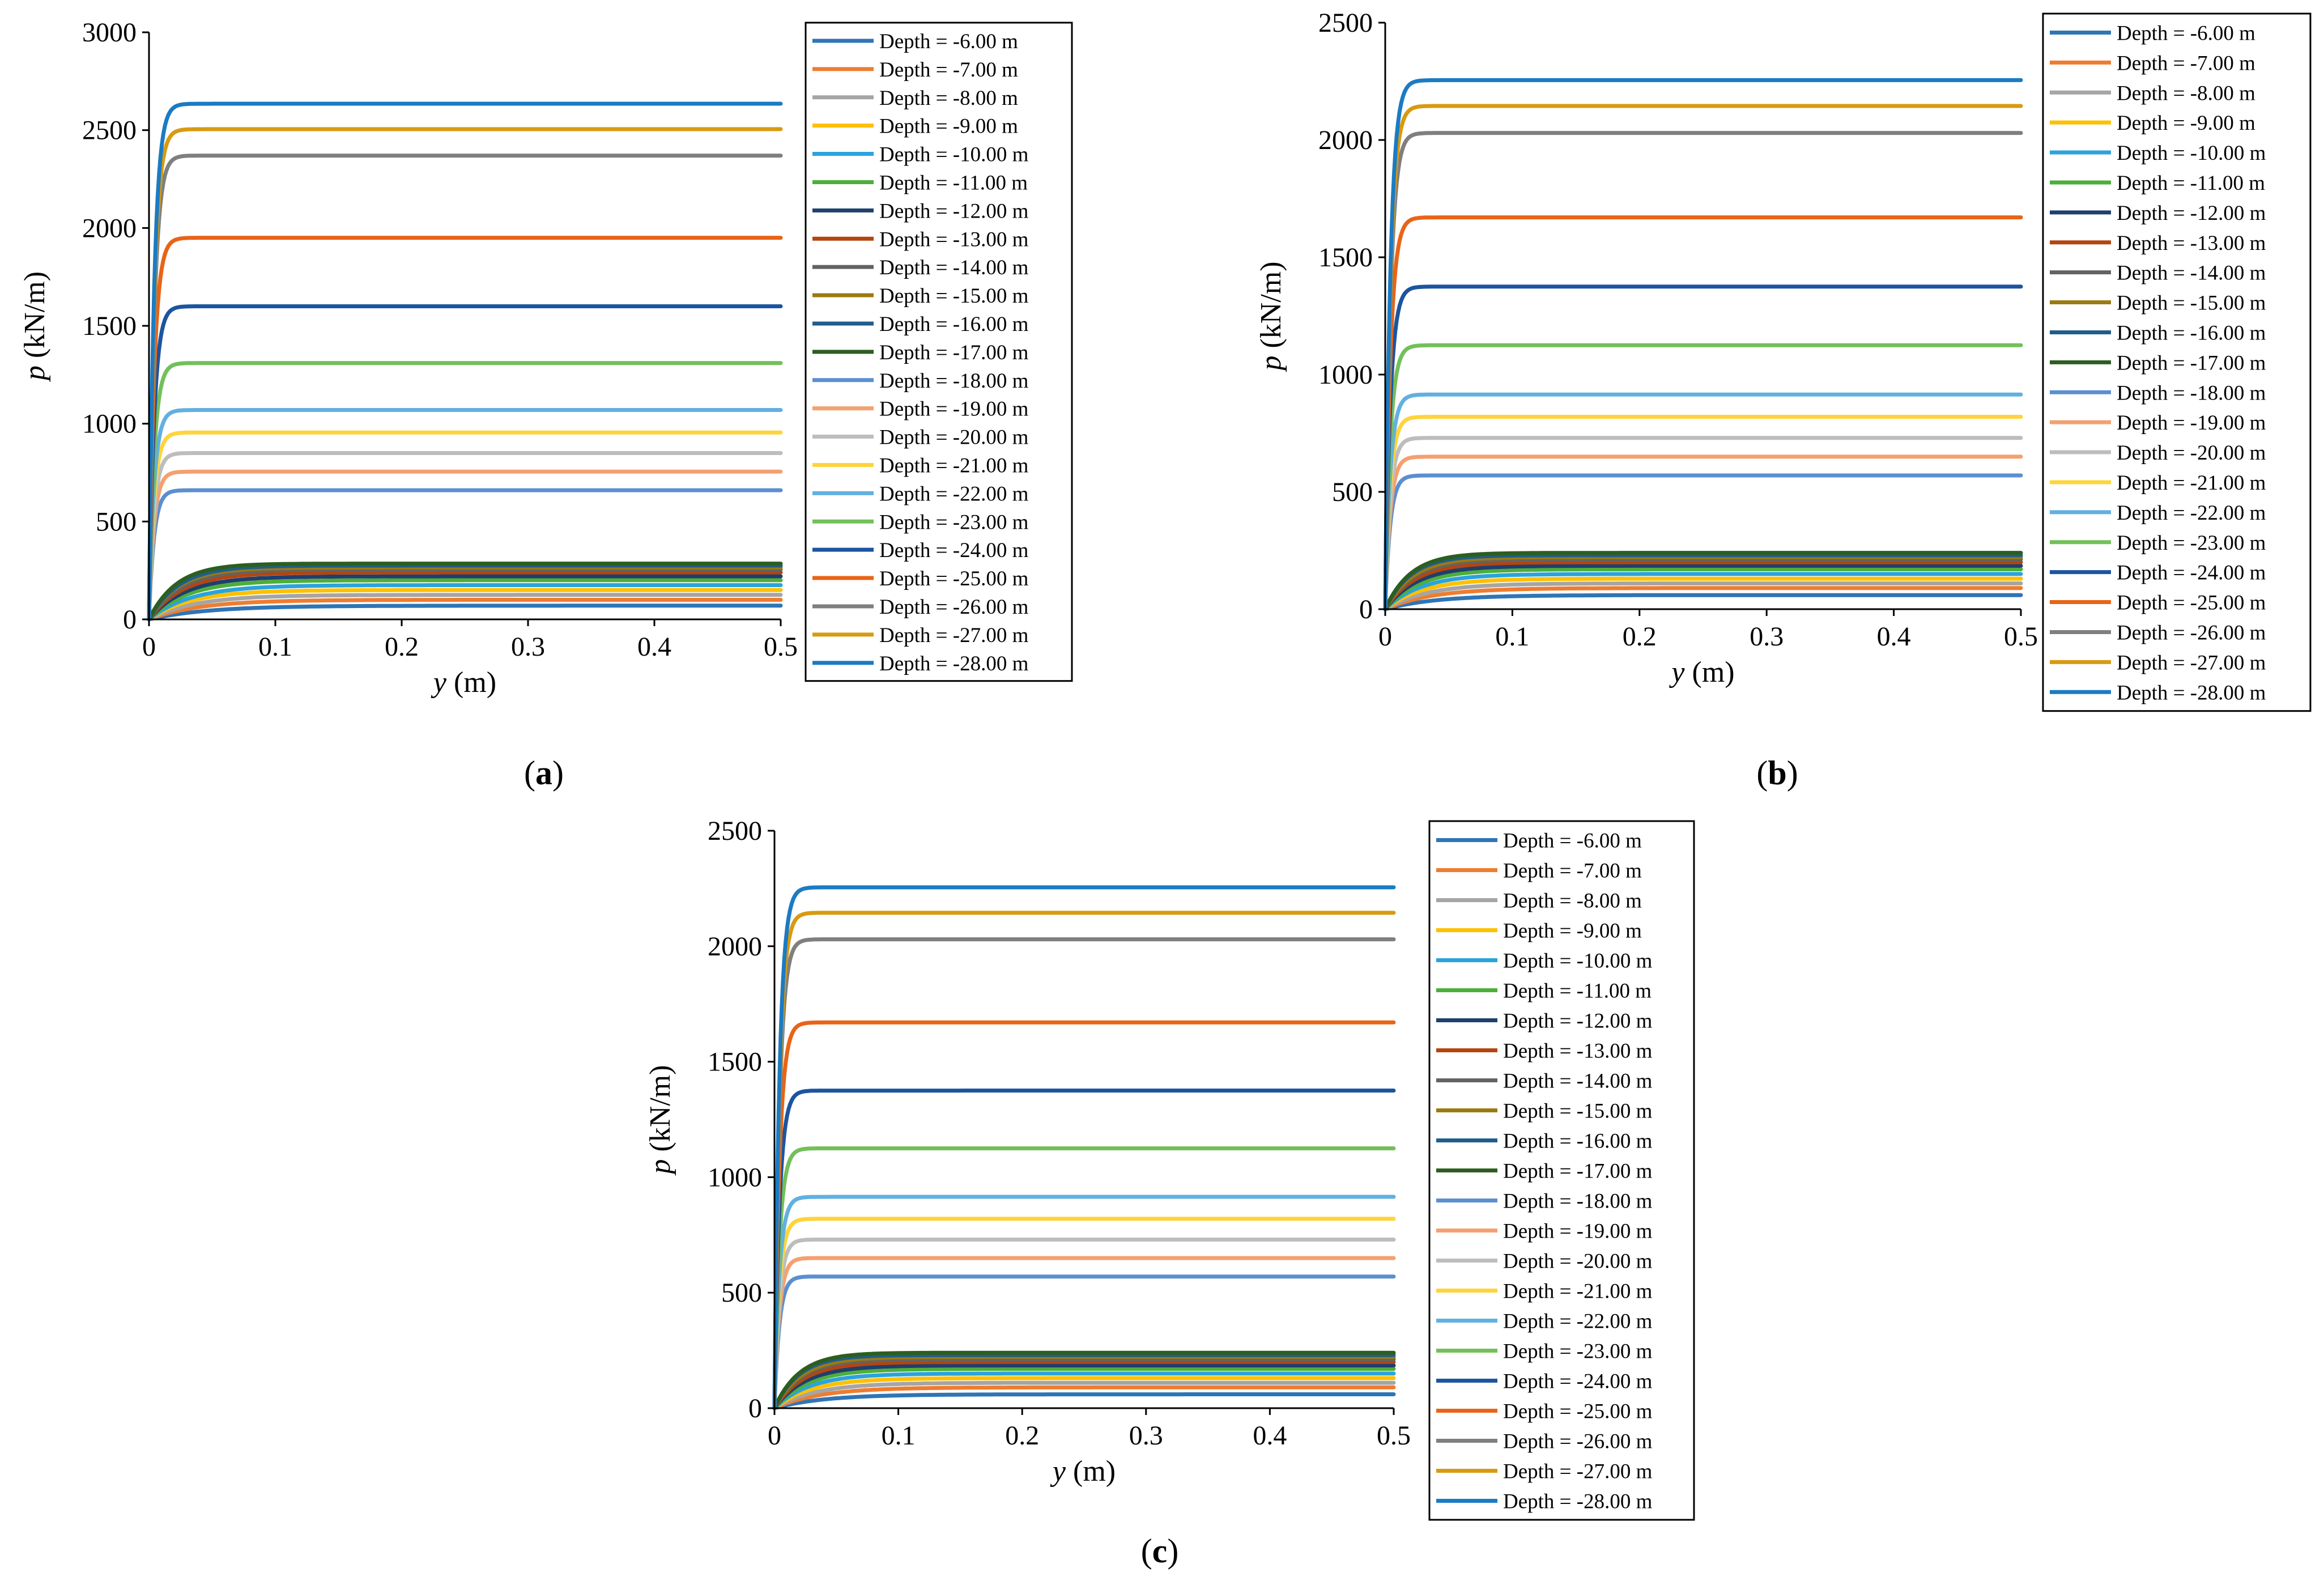 This screenshot has height=1581, width=2324. What do you see at coordinates (1777, 773) in the screenshot?
I see `panel-caption: (b)` at bounding box center [1777, 773].